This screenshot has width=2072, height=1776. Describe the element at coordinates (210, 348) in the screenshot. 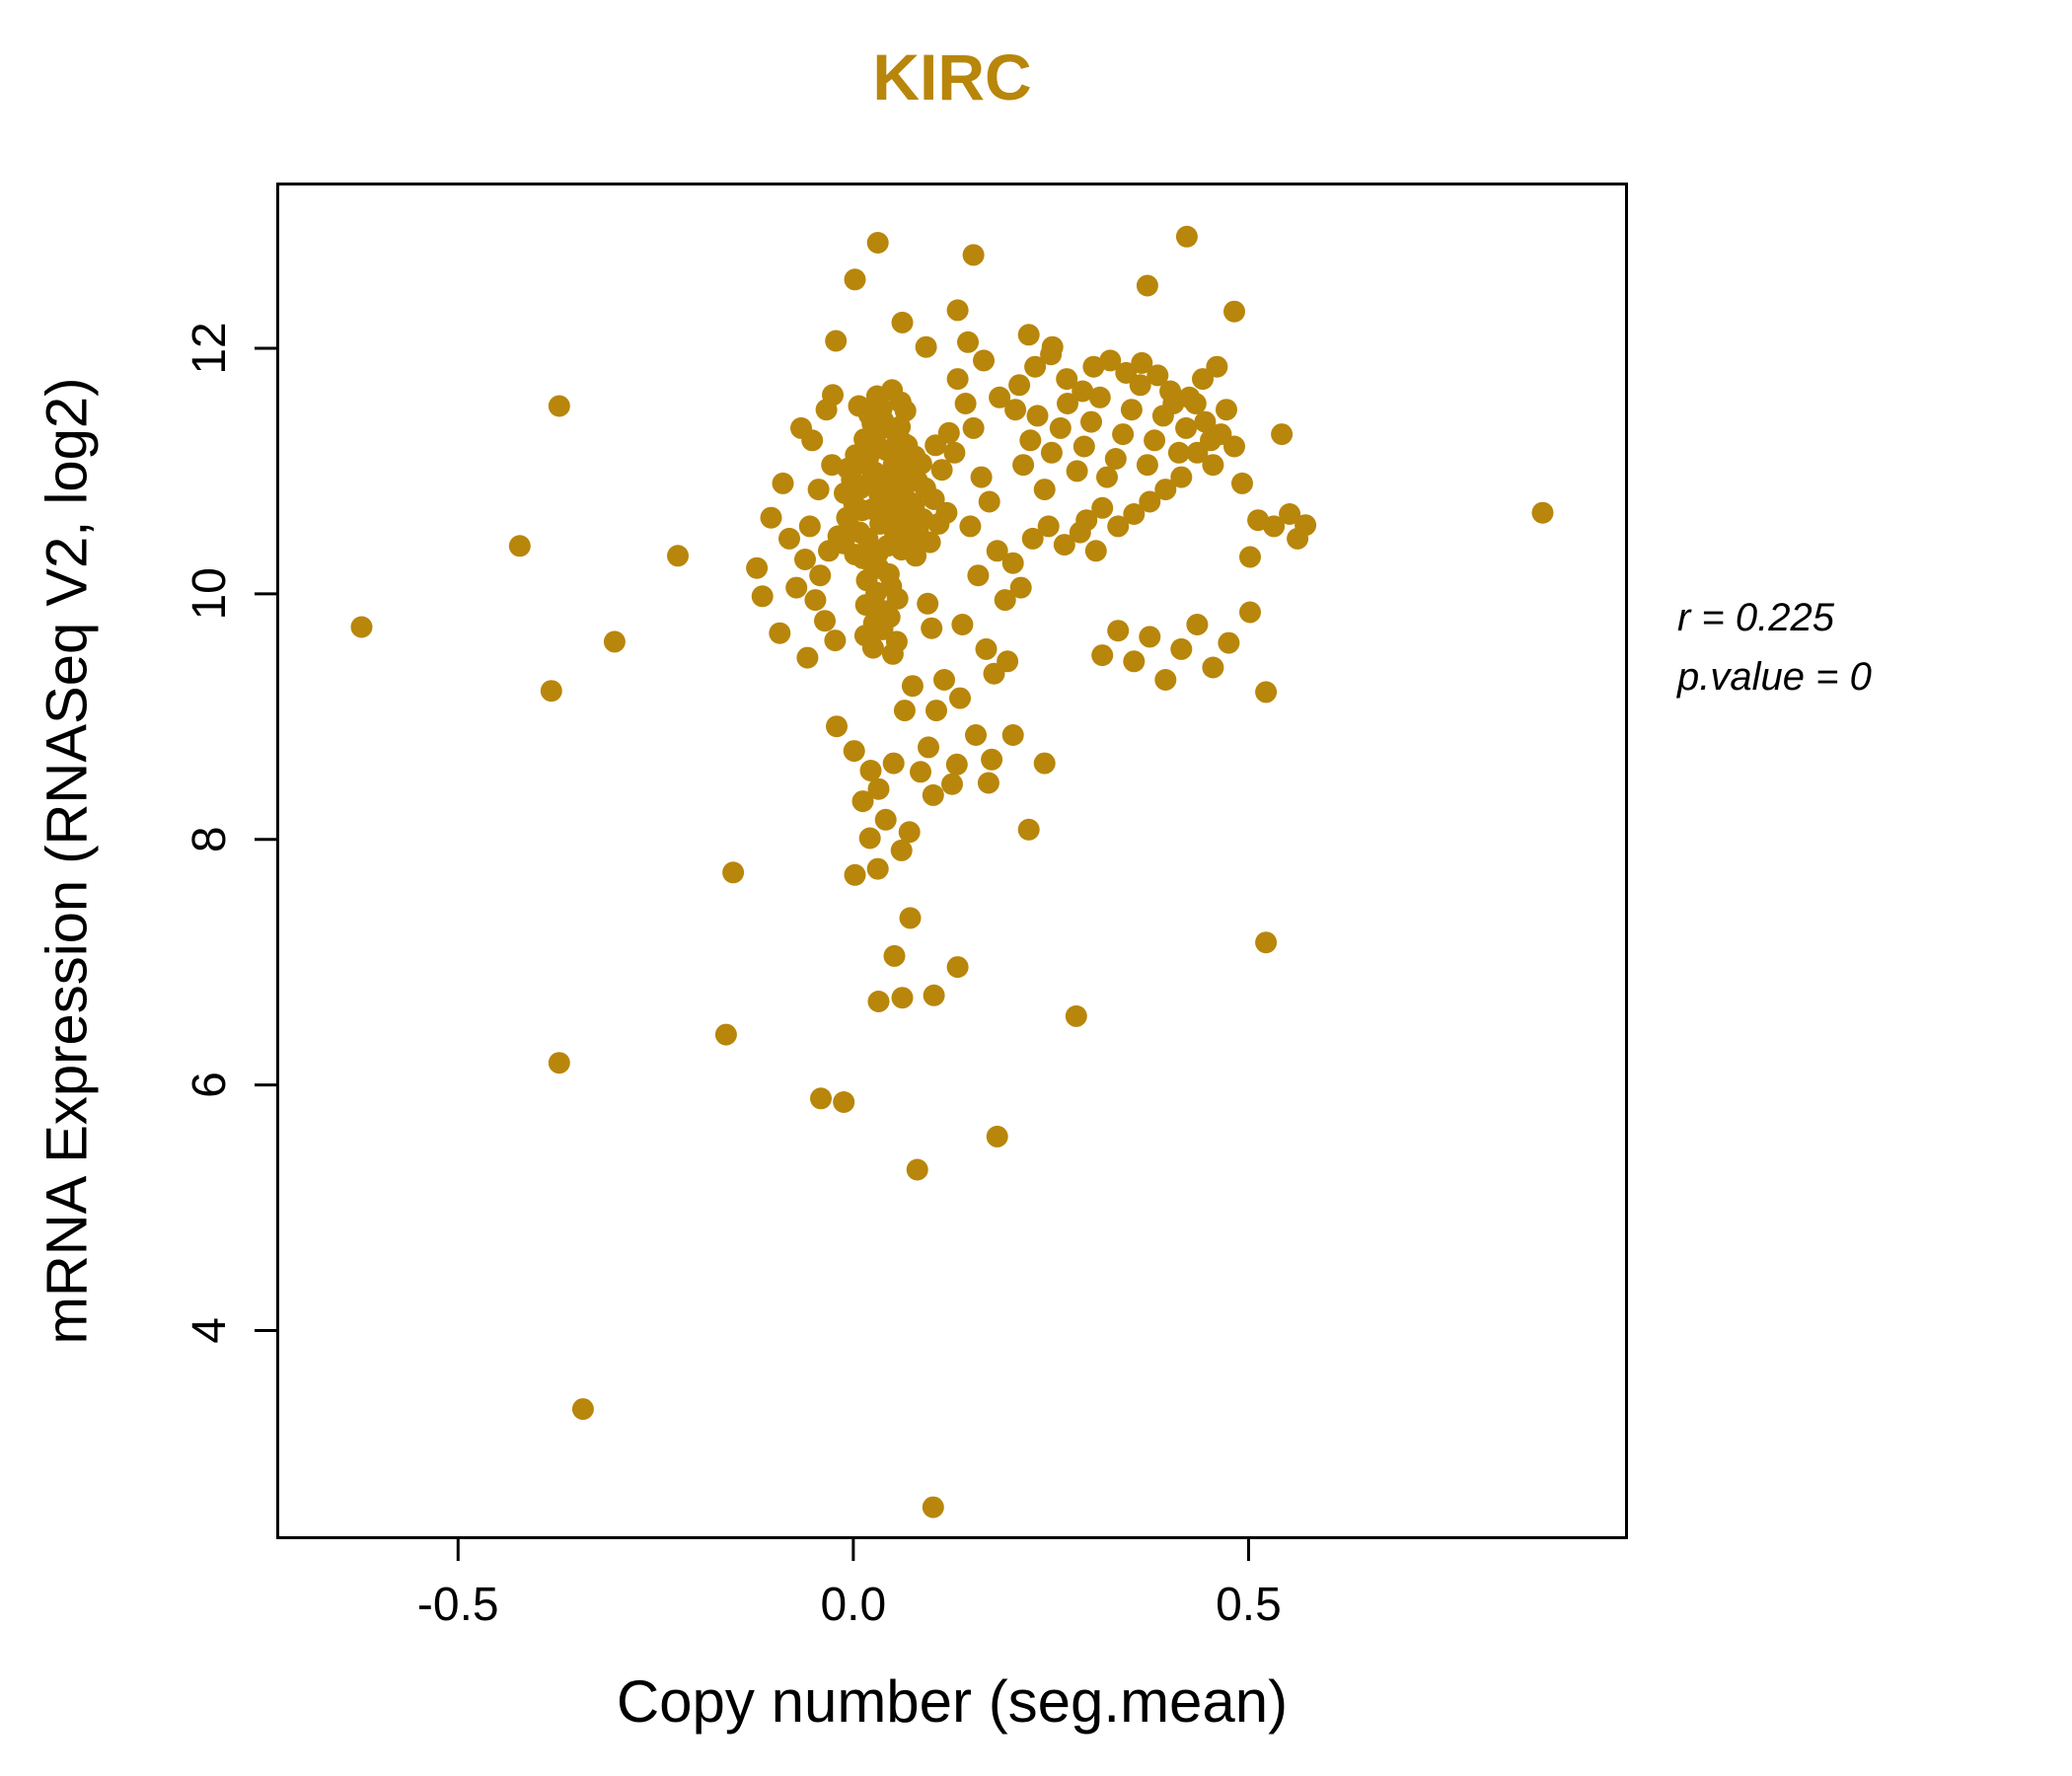

I see `y-tick-label: 12` at that location.